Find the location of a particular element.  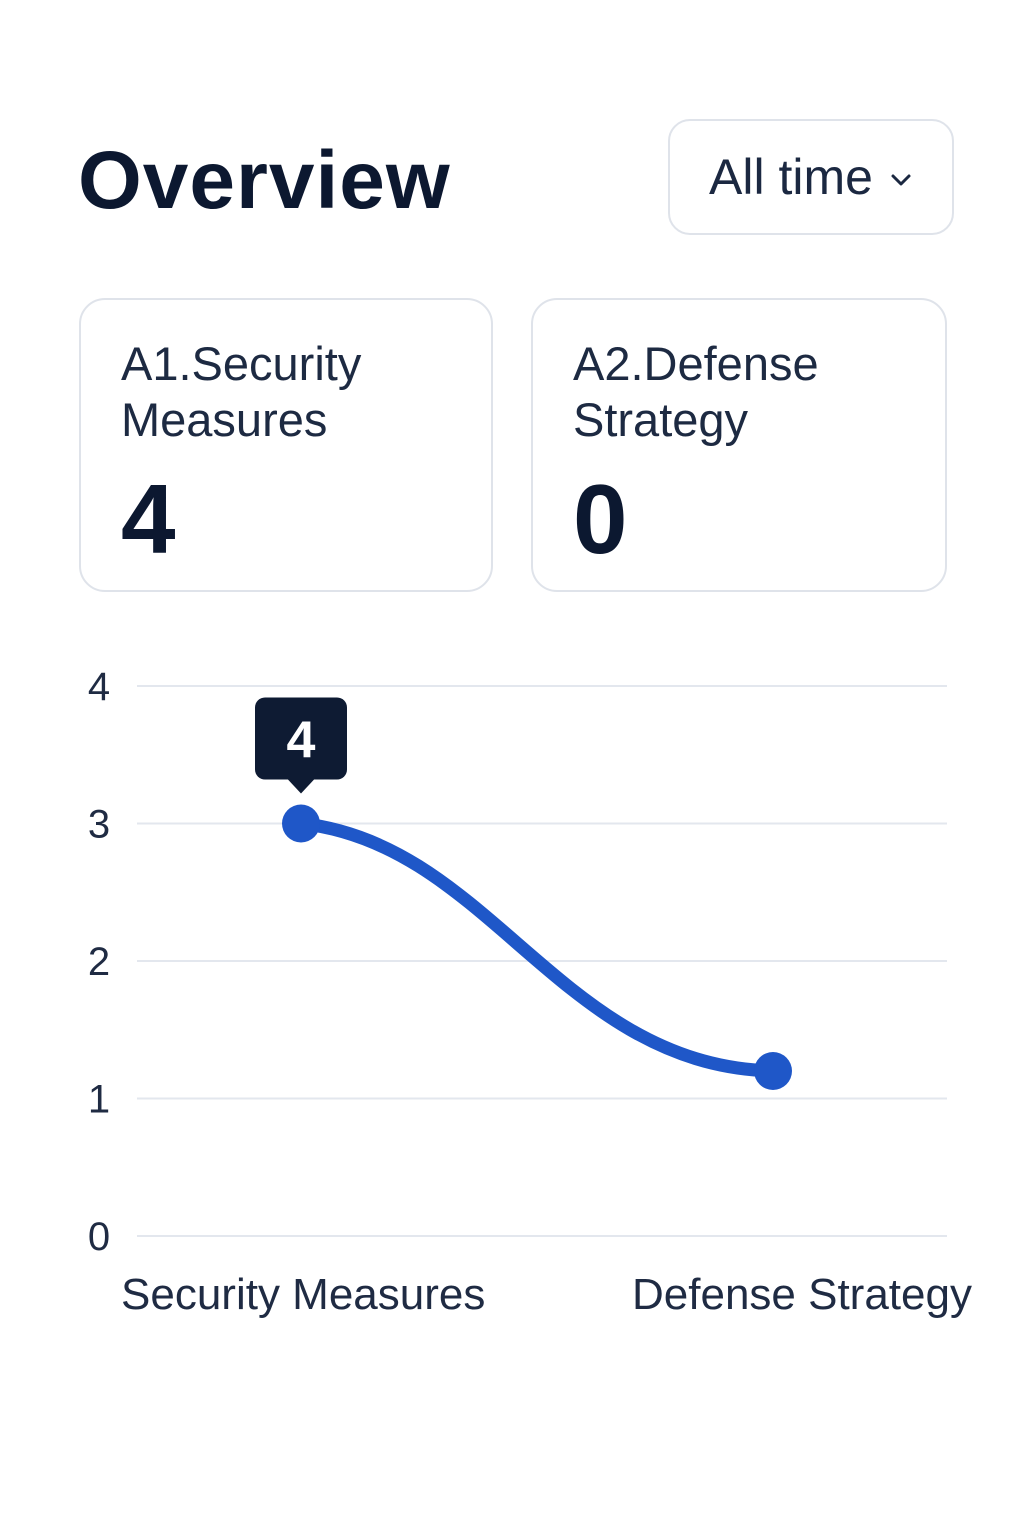

y-axis: 0 1 2 3 4 is located at coordinates (99, 962).